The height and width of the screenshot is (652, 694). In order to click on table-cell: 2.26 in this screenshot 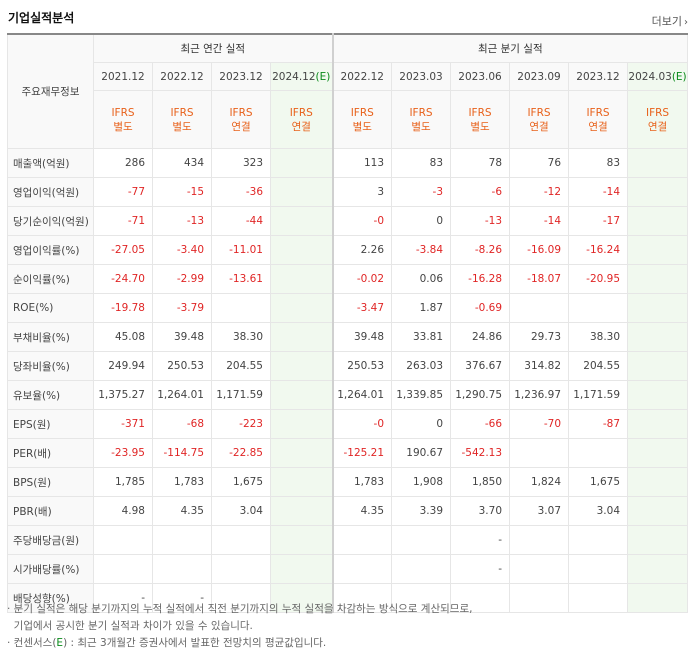, I will do `click(362, 250)`.